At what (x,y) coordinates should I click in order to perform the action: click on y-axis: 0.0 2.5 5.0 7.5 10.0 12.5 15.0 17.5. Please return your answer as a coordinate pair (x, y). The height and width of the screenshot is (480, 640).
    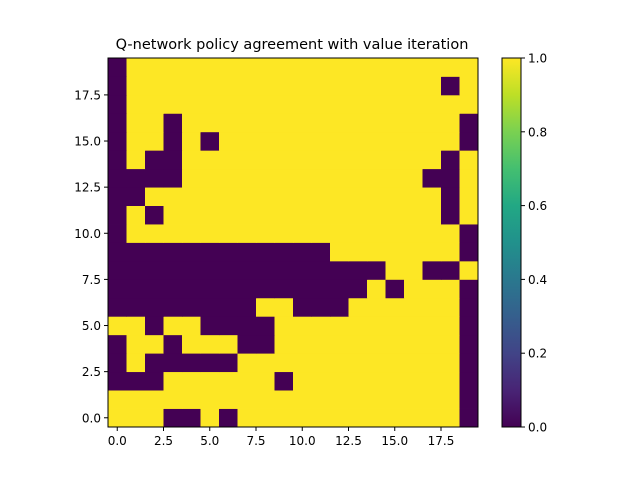
    Looking at the image, I should click on (91, 256).